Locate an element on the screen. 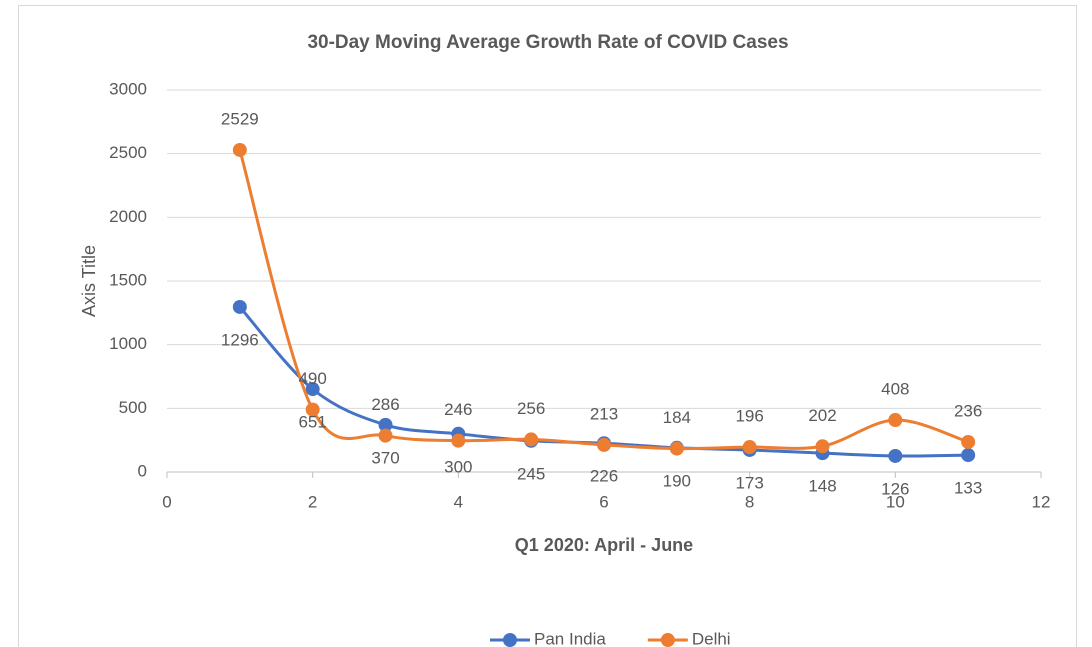 This screenshot has height=647, width=1092. data-label: 1296 is located at coordinates (240, 339).